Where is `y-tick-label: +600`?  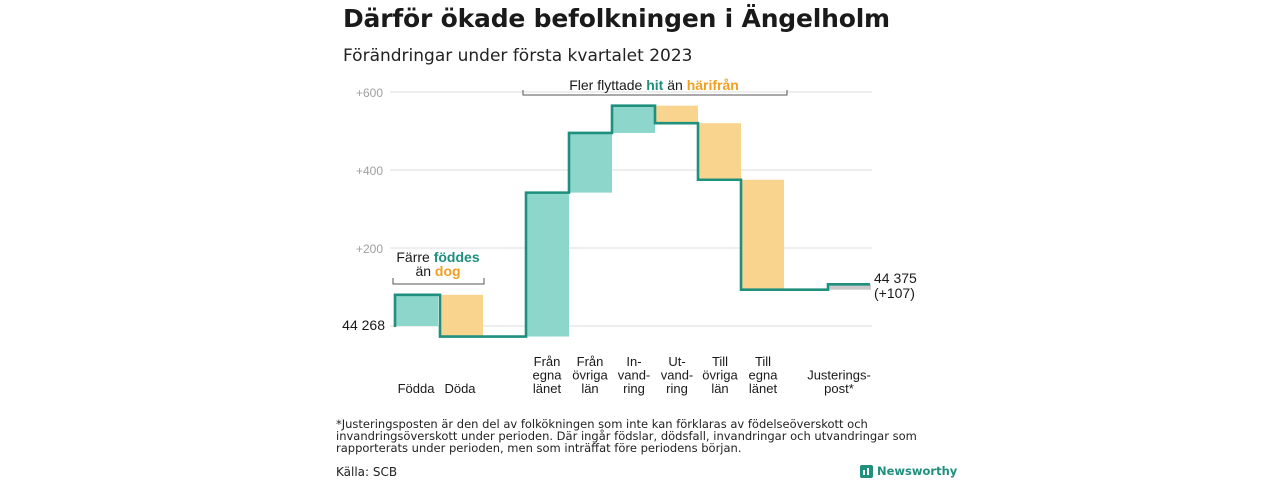
y-tick-label: +600 is located at coordinates (369, 93).